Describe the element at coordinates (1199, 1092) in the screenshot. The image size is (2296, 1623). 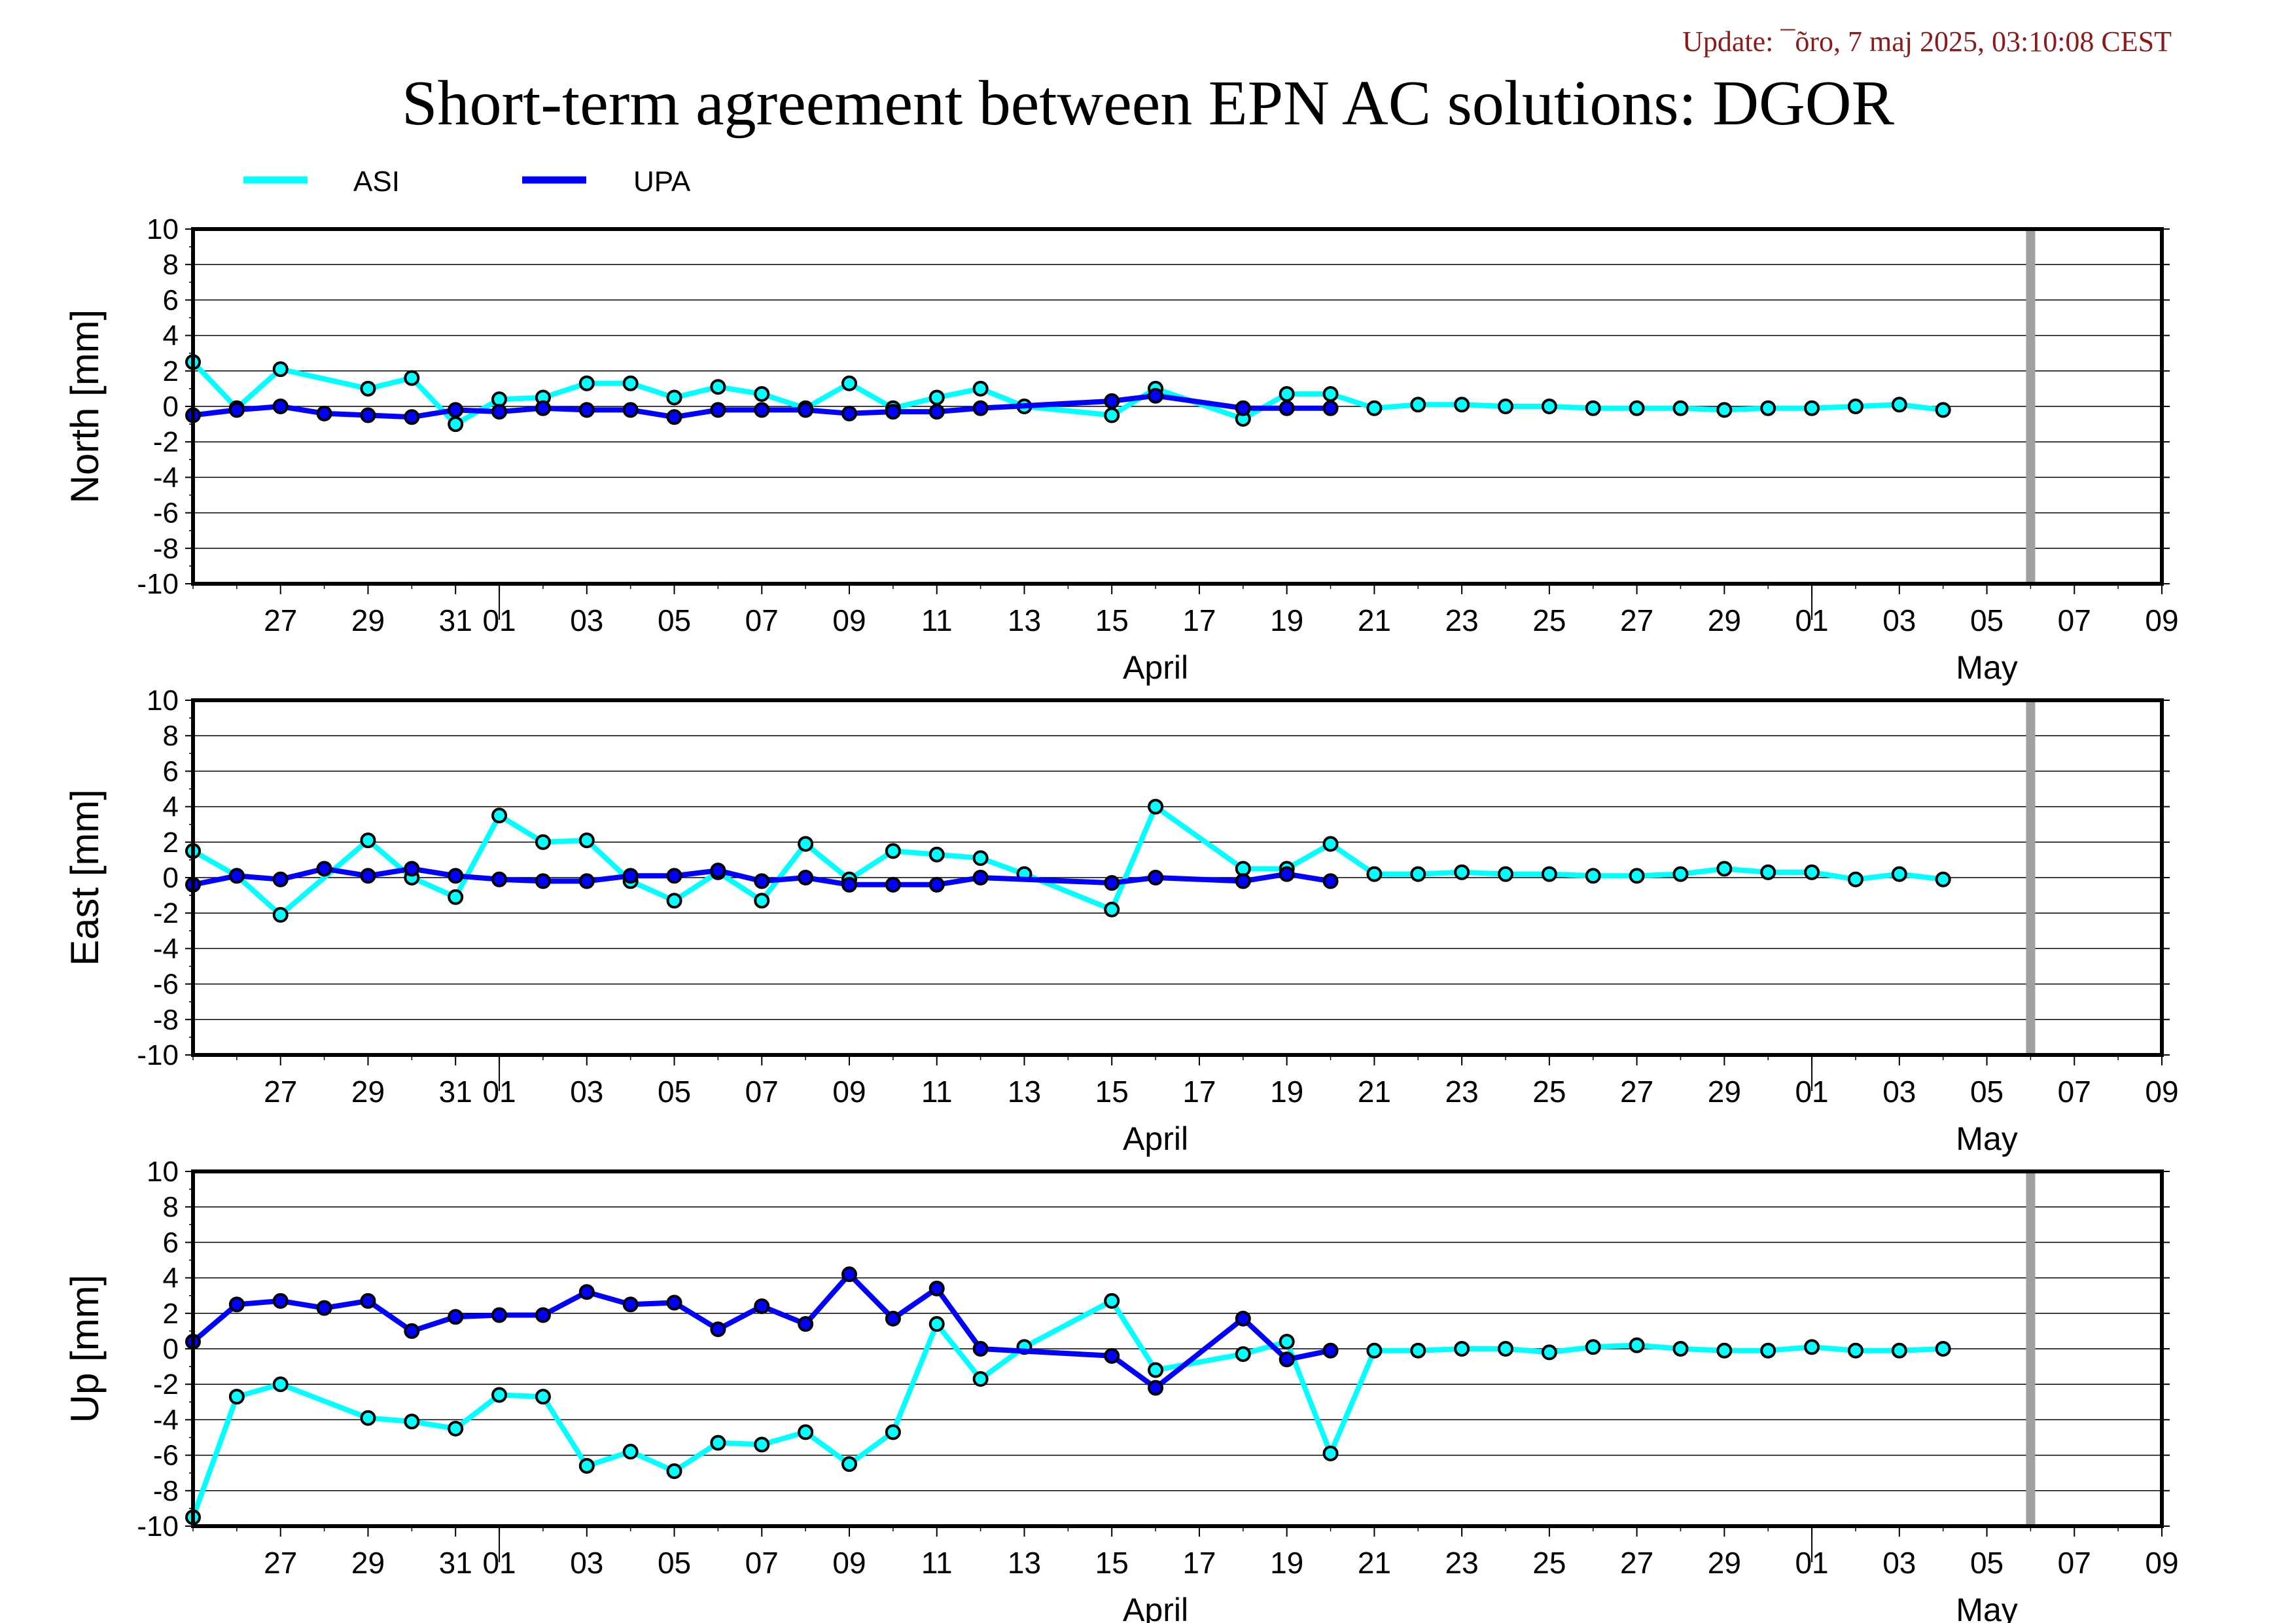
I see `x-tick-label: 17` at that location.